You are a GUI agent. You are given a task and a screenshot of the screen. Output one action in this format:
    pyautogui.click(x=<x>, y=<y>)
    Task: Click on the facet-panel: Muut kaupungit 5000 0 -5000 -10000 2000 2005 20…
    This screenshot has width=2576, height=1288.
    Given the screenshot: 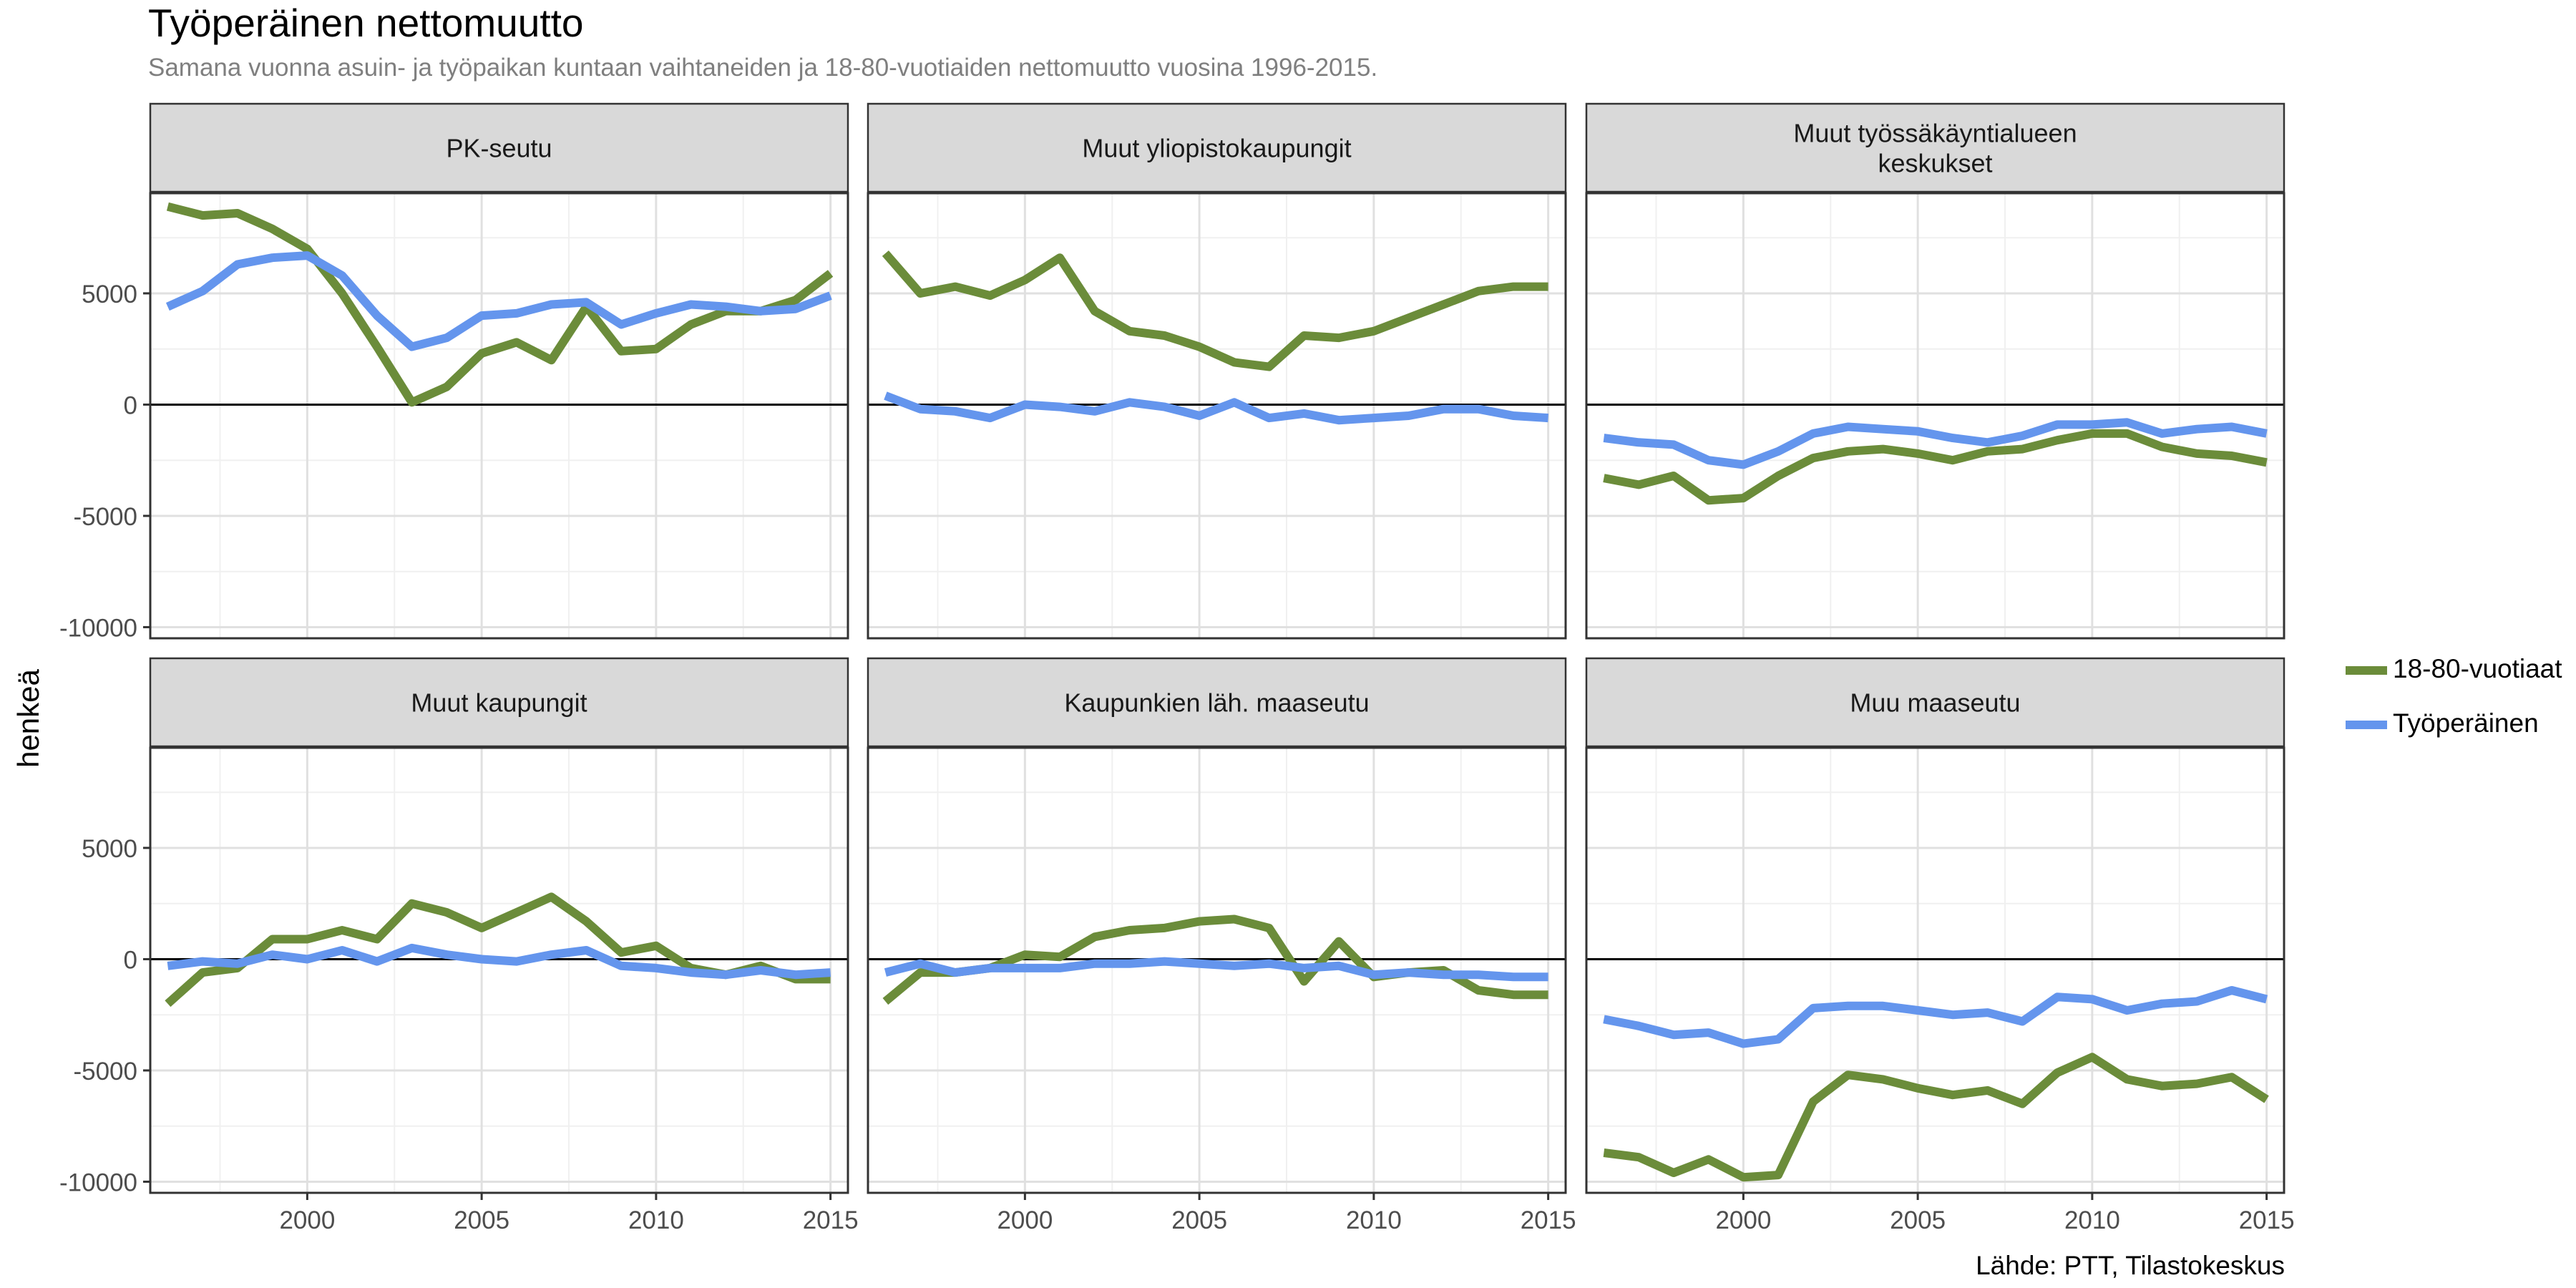 What is the action you would take?
    pyautogui.click(x=459, y=945)
    